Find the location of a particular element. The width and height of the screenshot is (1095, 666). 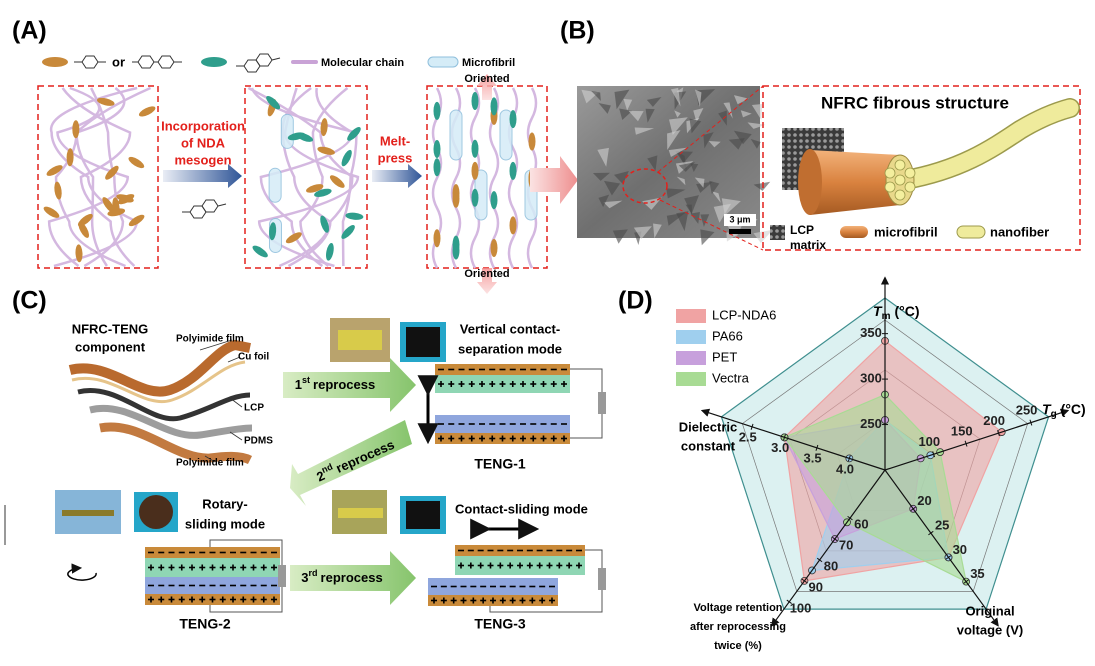

box-nda is located at coordinates (306, 177).